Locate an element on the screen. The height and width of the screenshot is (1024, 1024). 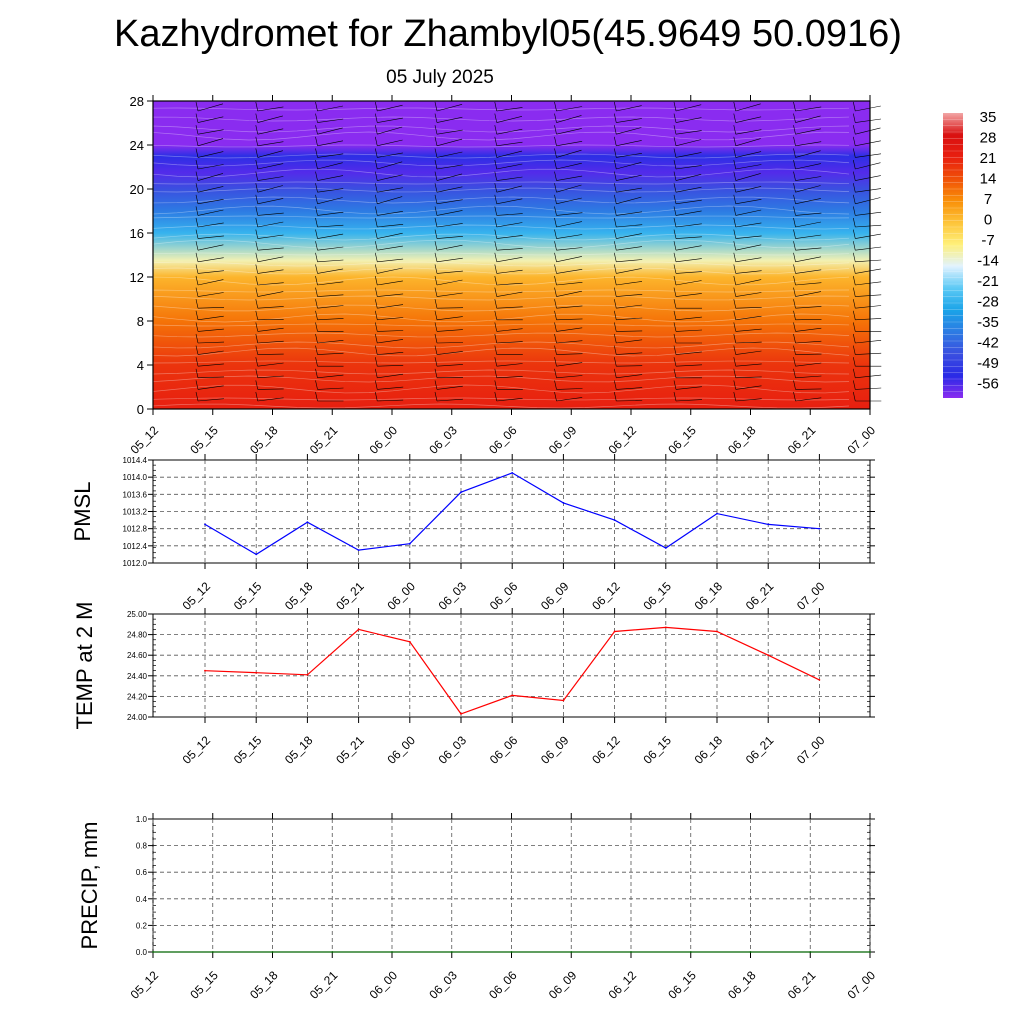
colorbar-label: -56 is located at coordinates (988, 384).